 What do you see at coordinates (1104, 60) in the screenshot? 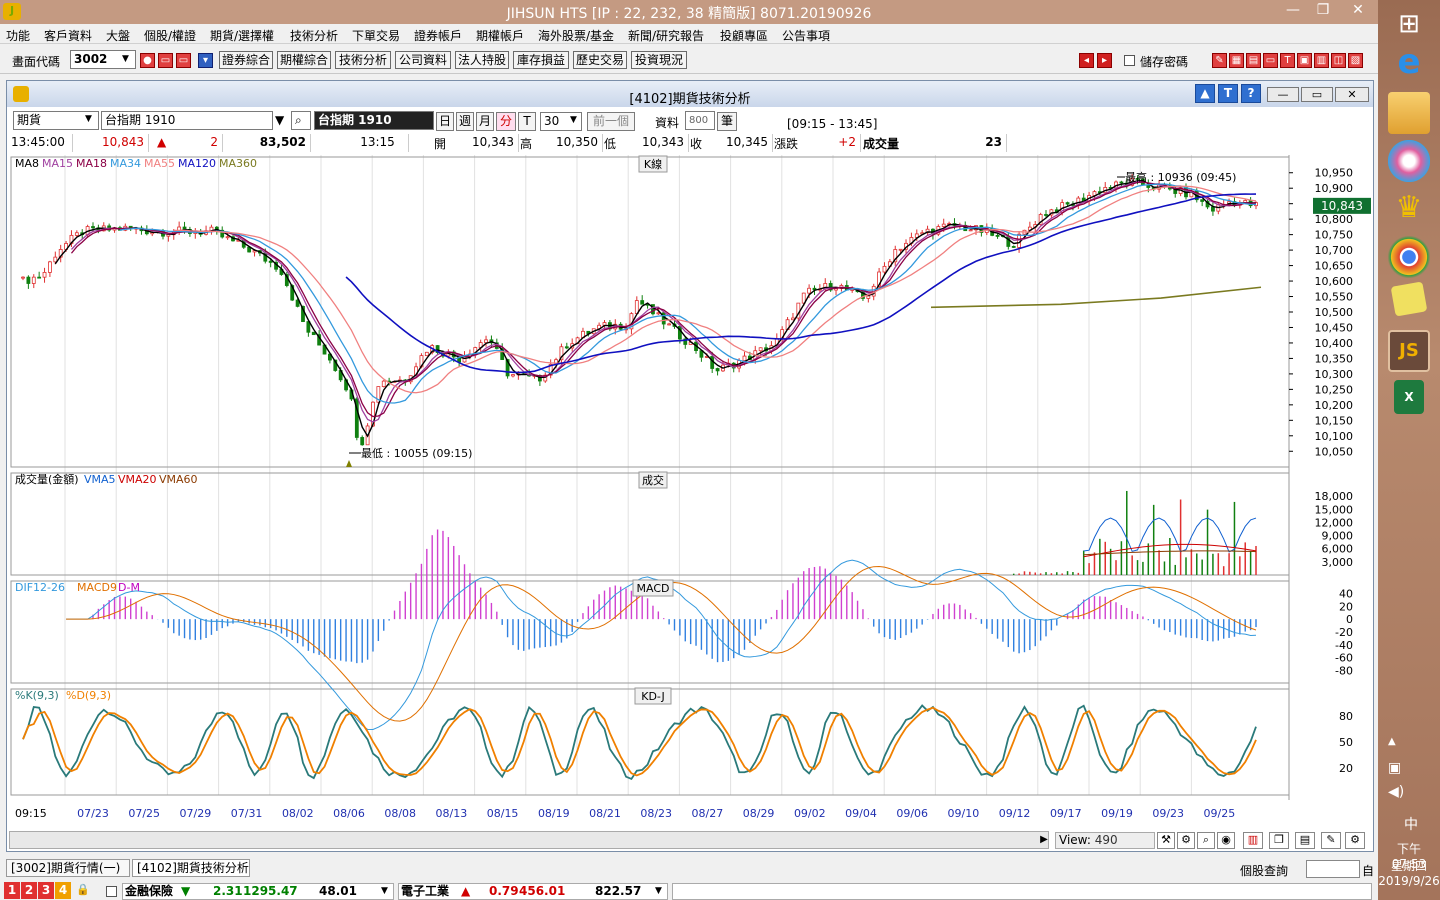
I see `arrow-right-icon: ▸` at bounding box center [1104, 60].